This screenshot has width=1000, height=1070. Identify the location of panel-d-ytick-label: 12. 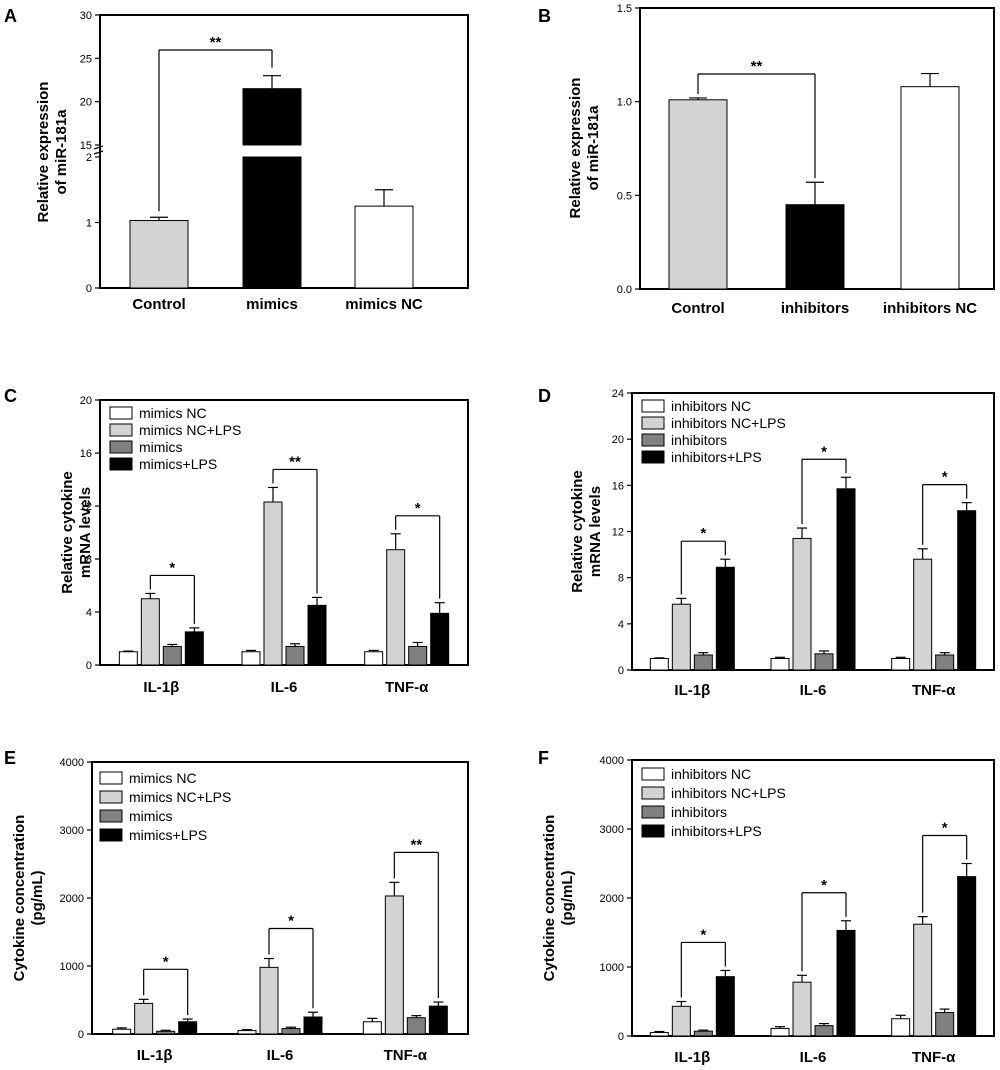
(618, 533).